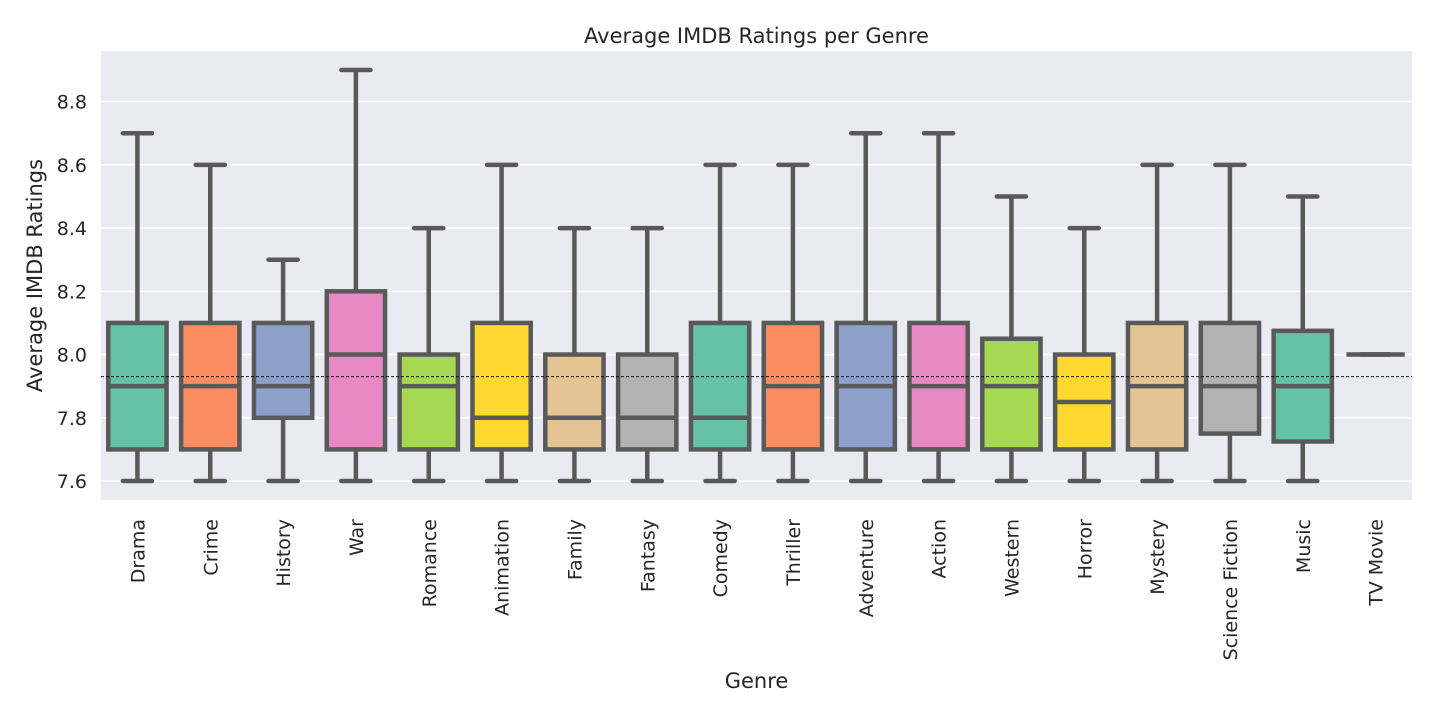 The height and width of the screenshot is (720, 1440). Describe the element at coordinates (72, 229) in the screenshot. I see `y-tick-label: 8.4` at that location.